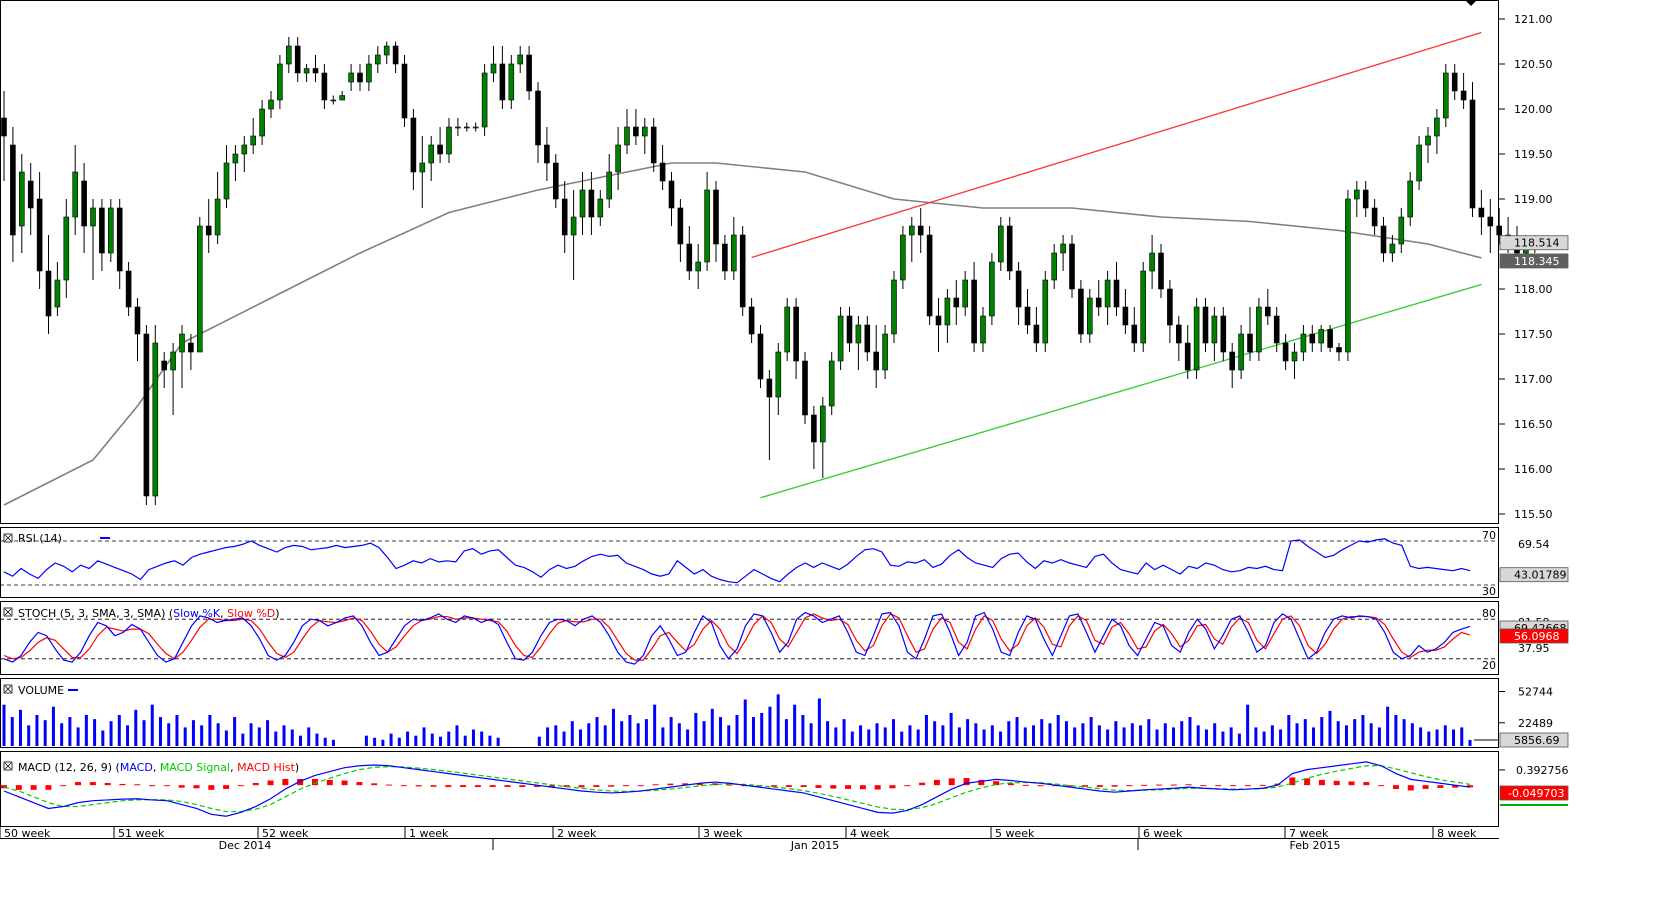 The height and width of the screenshot is (901, 1655). I want to click on price-tick-label: 118.00, so click(1533, 289).